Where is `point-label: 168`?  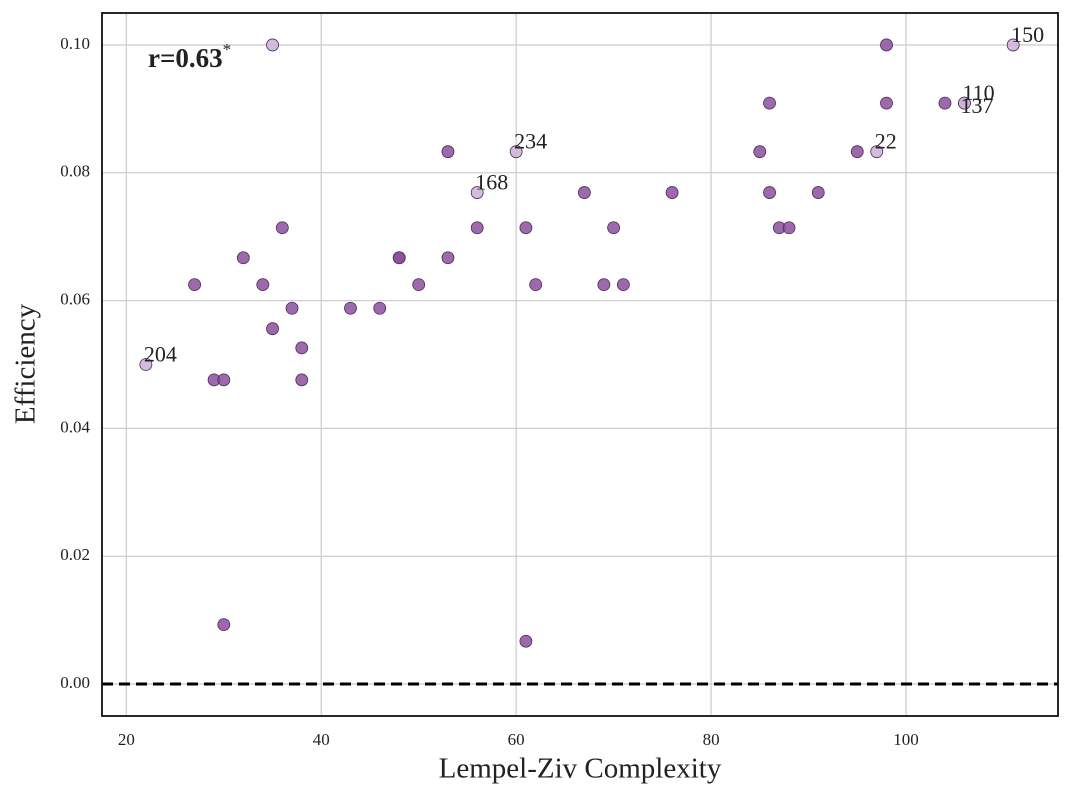
point-label: 168 is located at coordinates (491, 182).